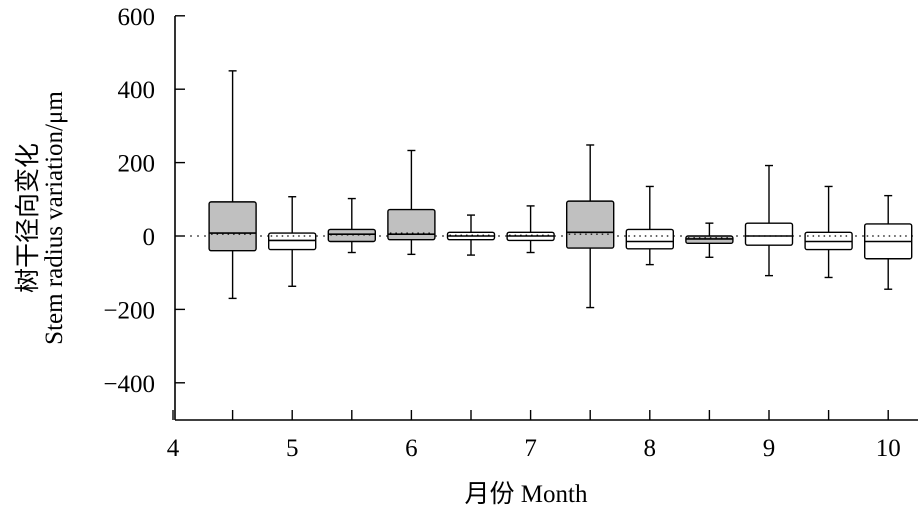 The width and height of the screenshot is (922, 509). I want to click on x-tick-label: 6, so click(411, 448).